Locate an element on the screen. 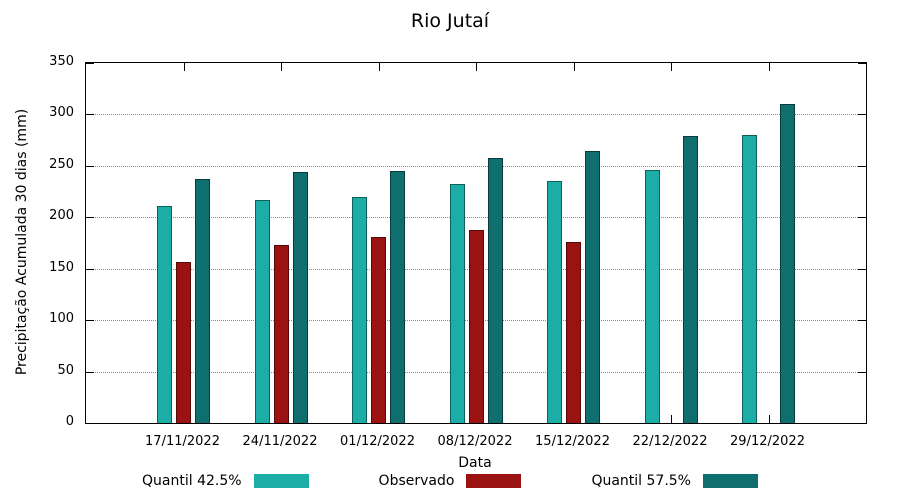 This screenshot has height=500, width=900. legend-label: Quantil 57.5% is located at coordinates (641, 481).